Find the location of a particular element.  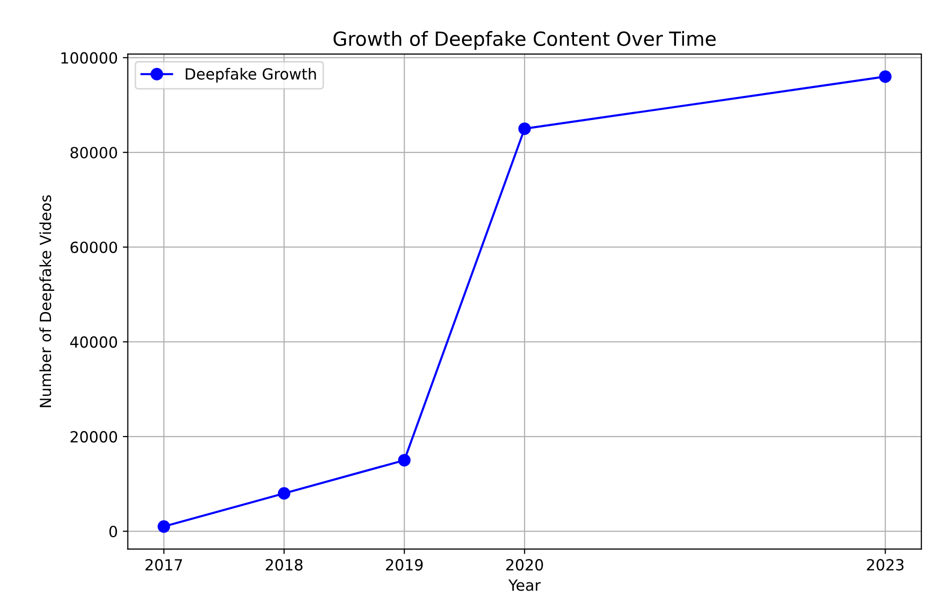

x-tick-label: 2023 is located at coordinates (885, 565).